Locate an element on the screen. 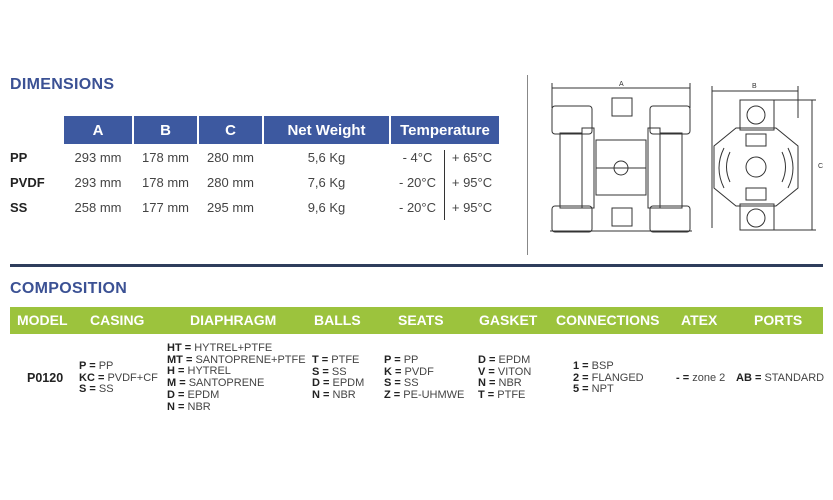 The image size is (833, 500). seats-option: K = PVDF is located at coordinates (409, 371).